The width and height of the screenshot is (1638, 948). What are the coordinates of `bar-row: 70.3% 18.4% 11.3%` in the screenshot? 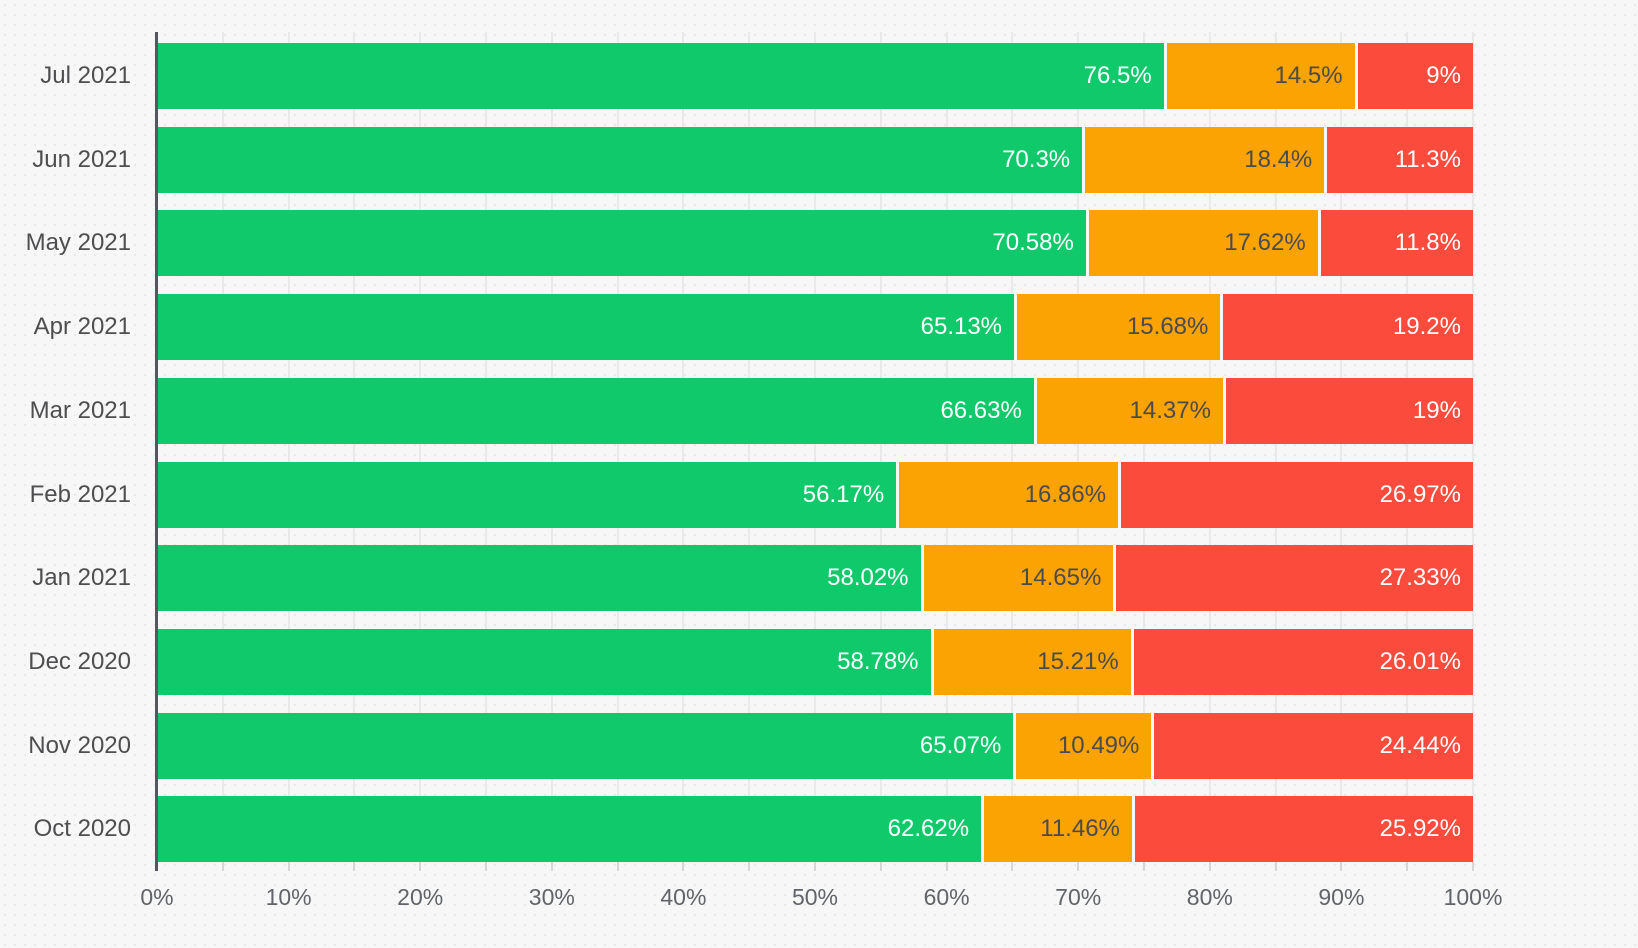 It's located at (815, 159).